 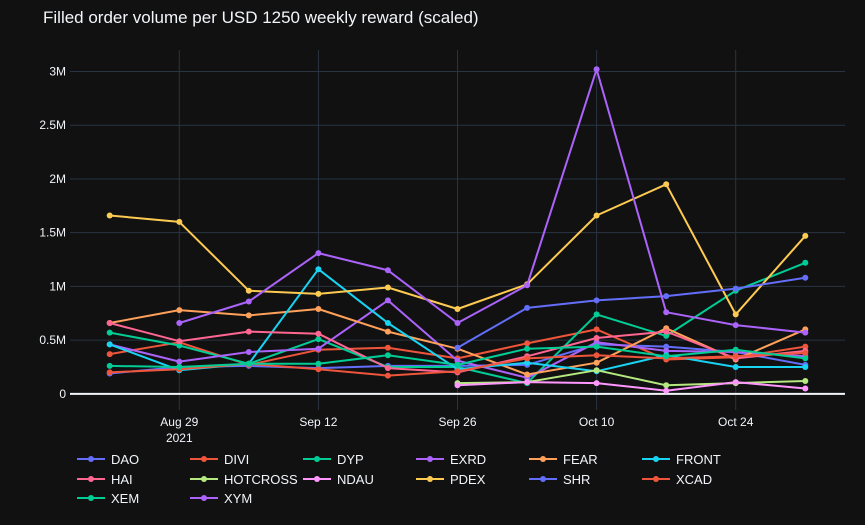 I want to click on series-ndau, so click(x=631, y=386).